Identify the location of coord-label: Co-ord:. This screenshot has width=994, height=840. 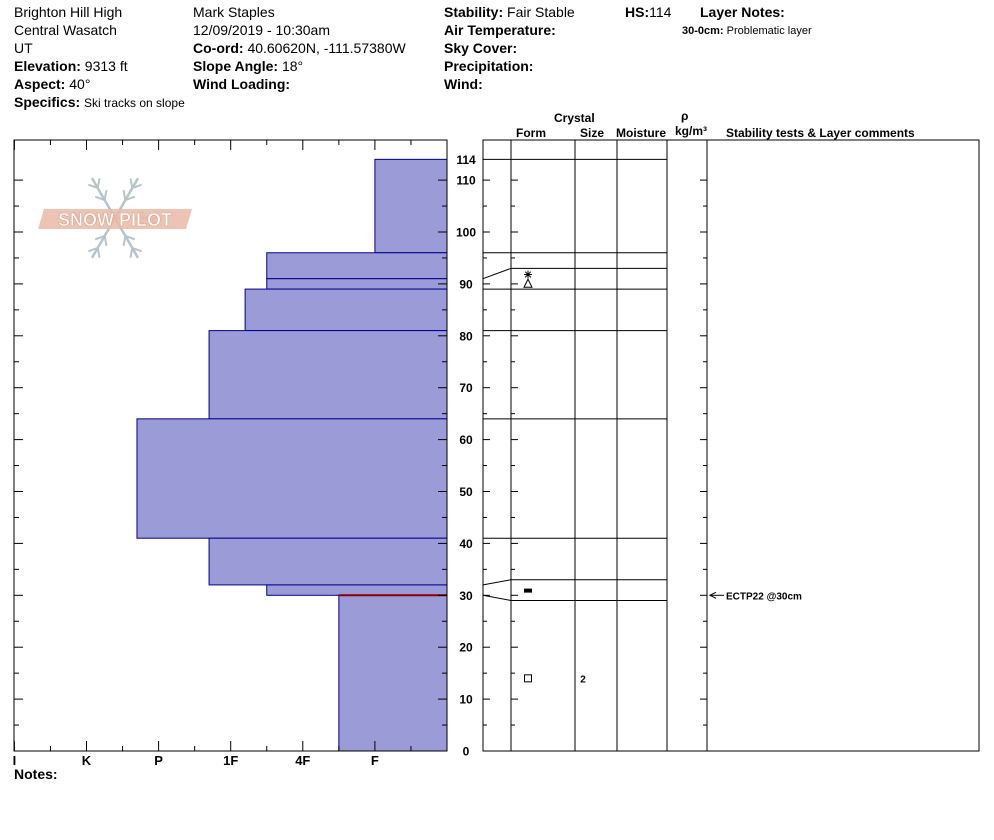
(218, 48).